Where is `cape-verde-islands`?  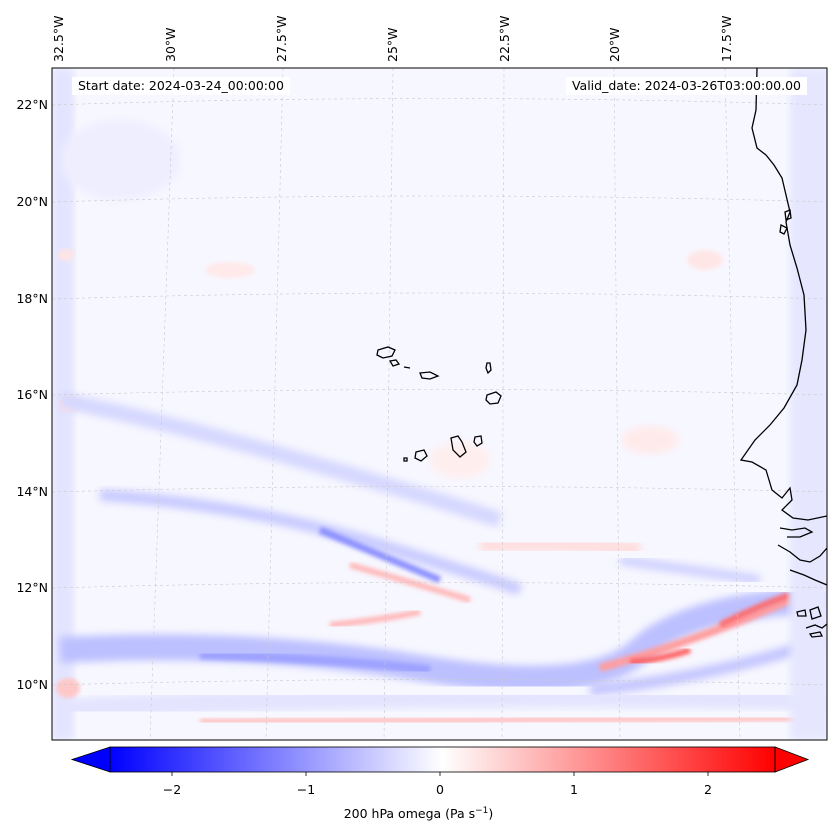
cape-verde-islands is located at coordinates (439, 404).